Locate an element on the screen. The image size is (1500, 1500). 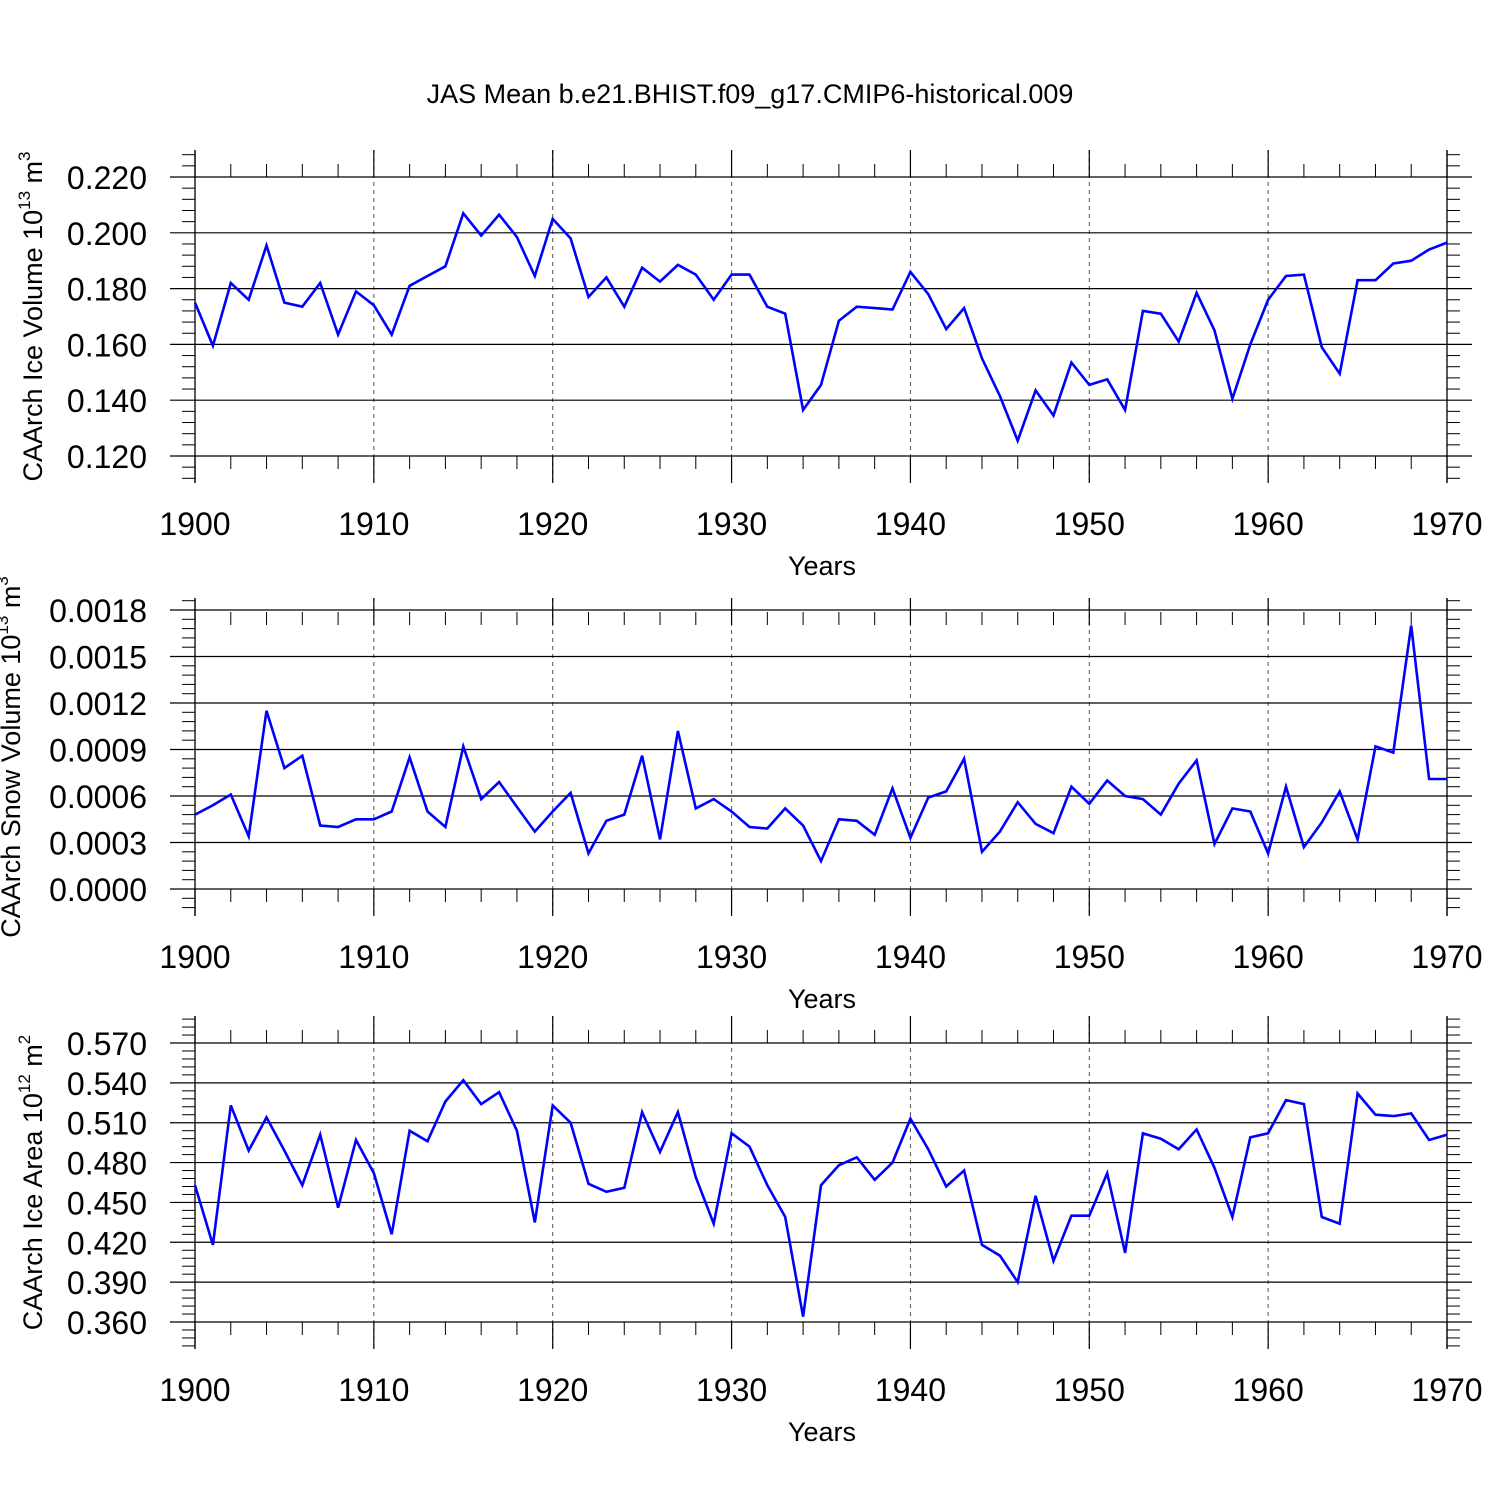
y-tick-label: 0.510 is located at coordinates (107, 1124).